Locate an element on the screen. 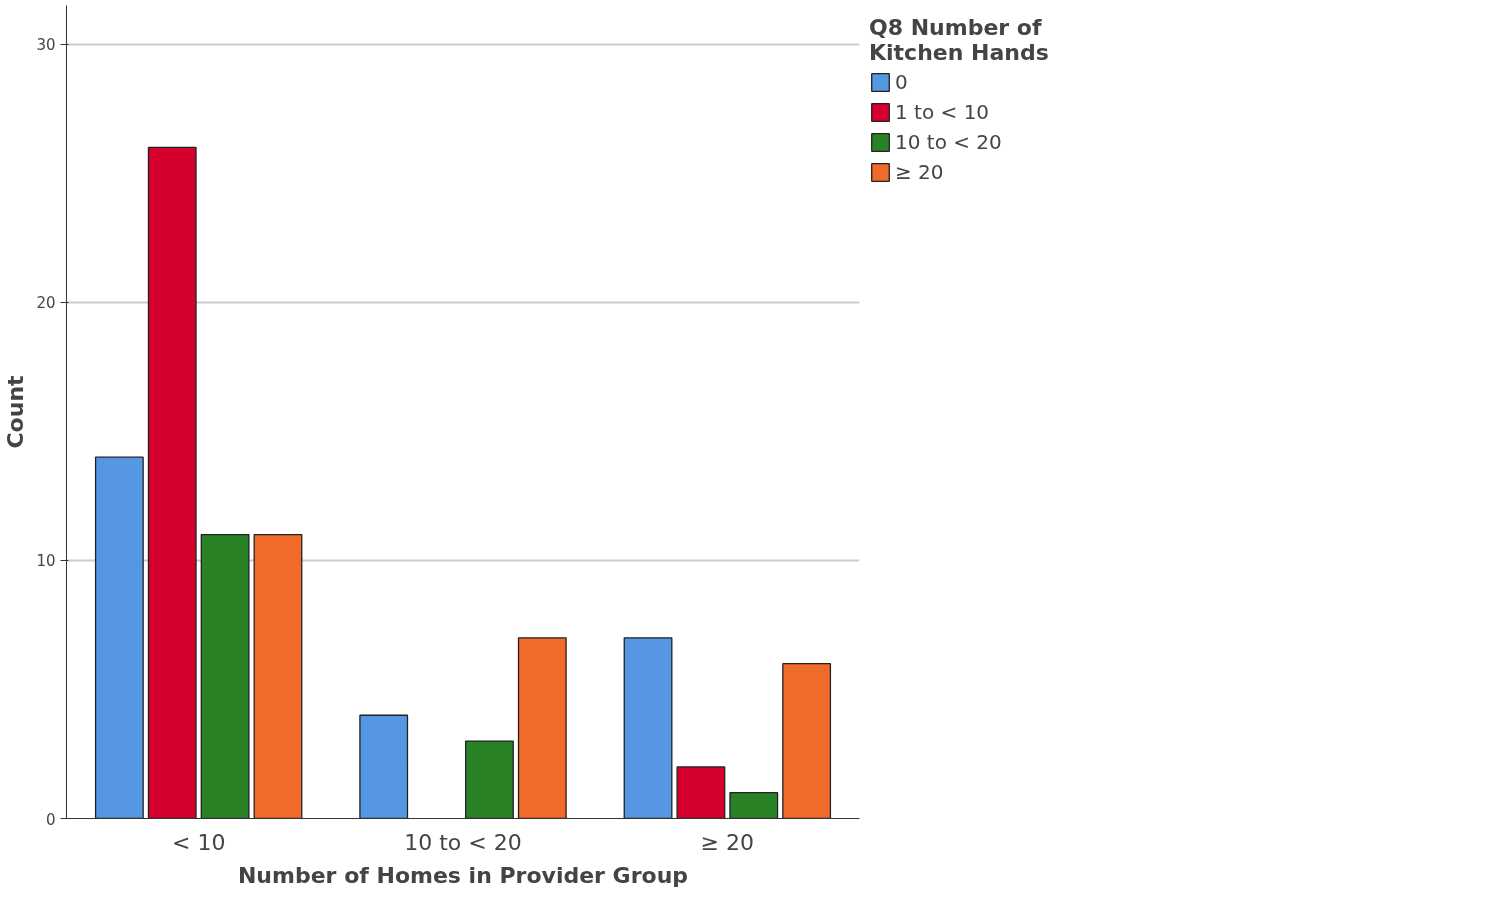  x-axis-title: Number of Homes in Provider Group is located at coordinates (463, 875).